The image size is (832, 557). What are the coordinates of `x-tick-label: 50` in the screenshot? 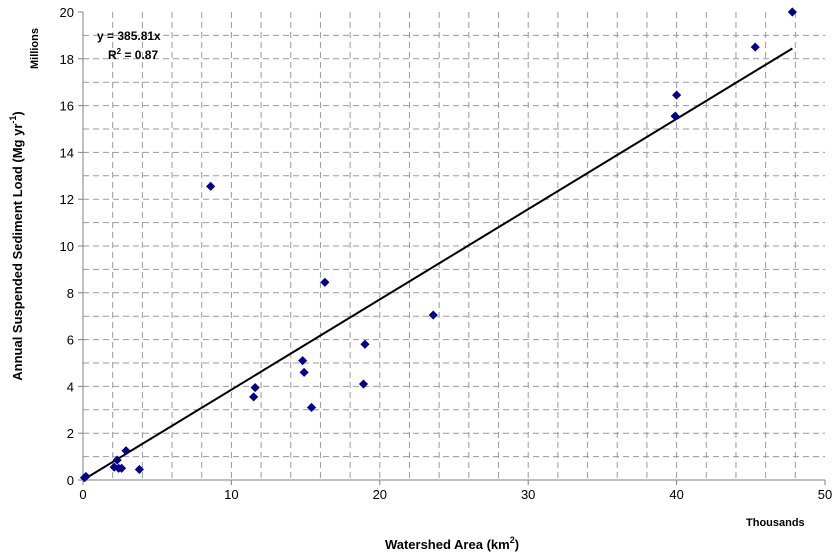 It's located at (825, 494).